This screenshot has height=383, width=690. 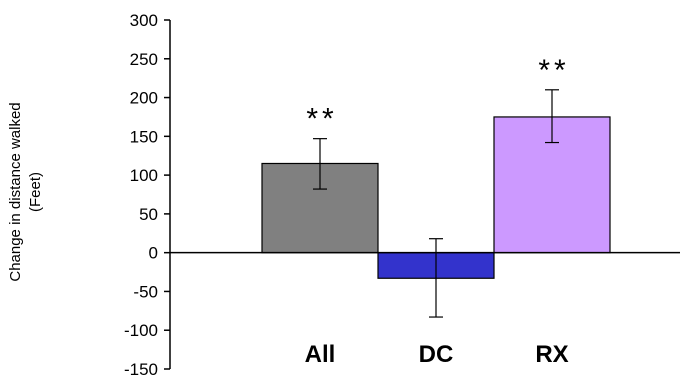 I want to click on y-axis-ticks: 300 250 200 150 100 50 0 -50 -100 -150, so click(x=147, y=195).